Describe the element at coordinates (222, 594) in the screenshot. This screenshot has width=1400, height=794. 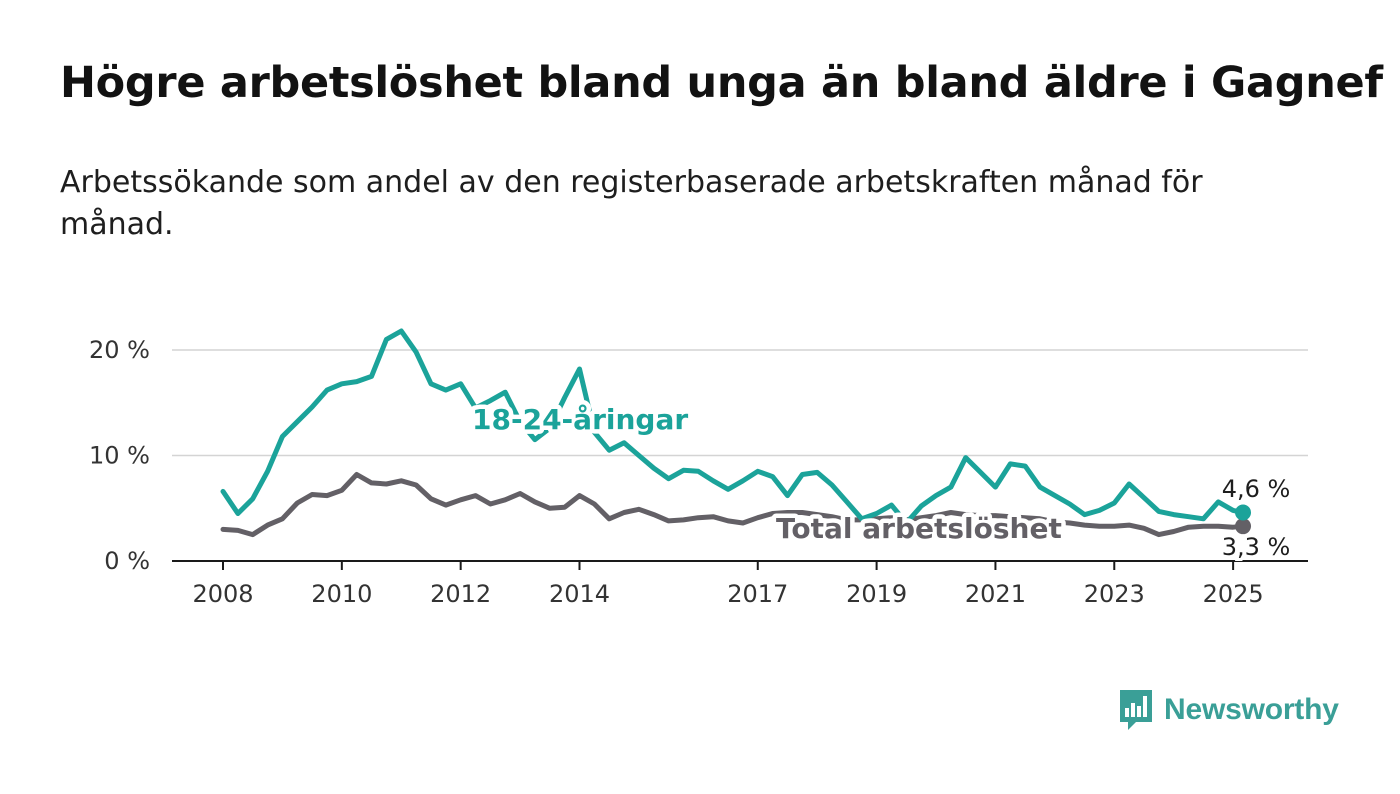
I see `x-tick-label: 2008` at that location.